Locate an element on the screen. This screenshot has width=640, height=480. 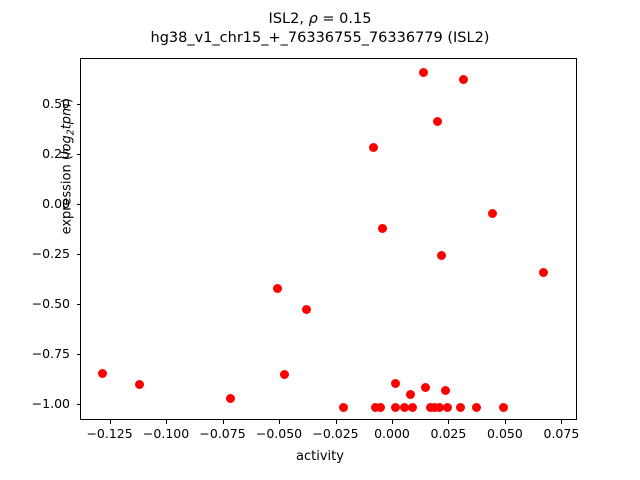
x-axis-label: activity is located at coordinates (320, 456).